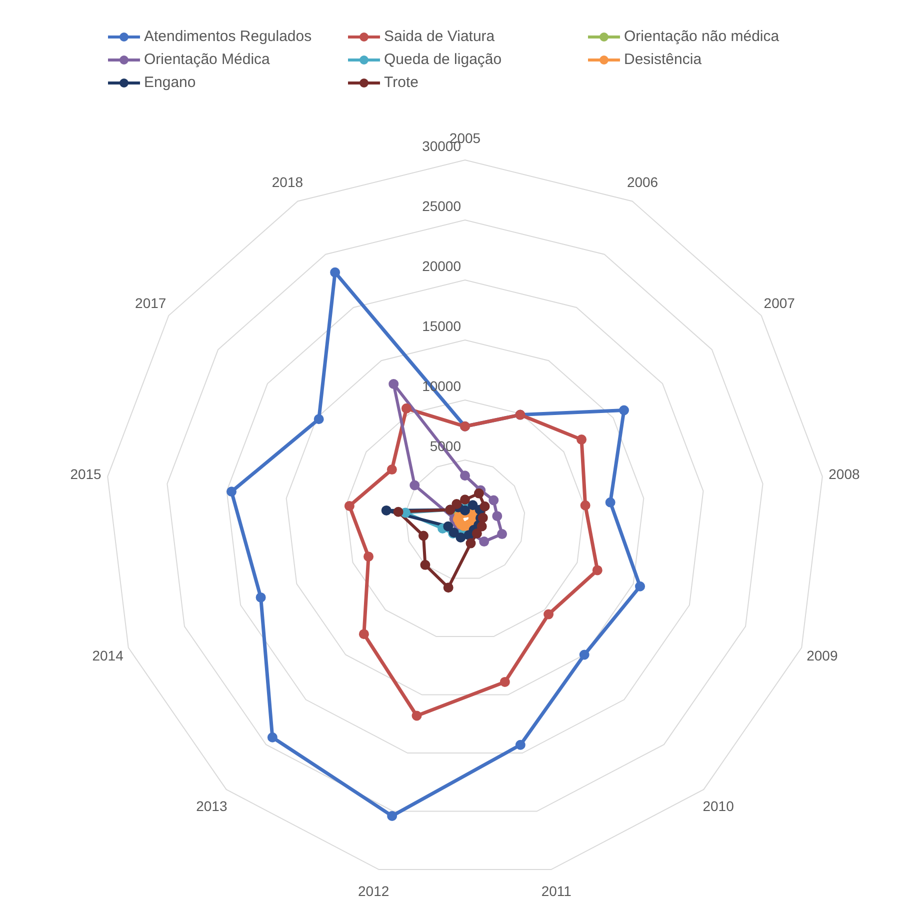 The width and height of the screenshot is (906, 907). What do you see at coordinates (780, 303) in the screenshot?
I see `spoke-label: 2007` at bounding box center [780, 303].